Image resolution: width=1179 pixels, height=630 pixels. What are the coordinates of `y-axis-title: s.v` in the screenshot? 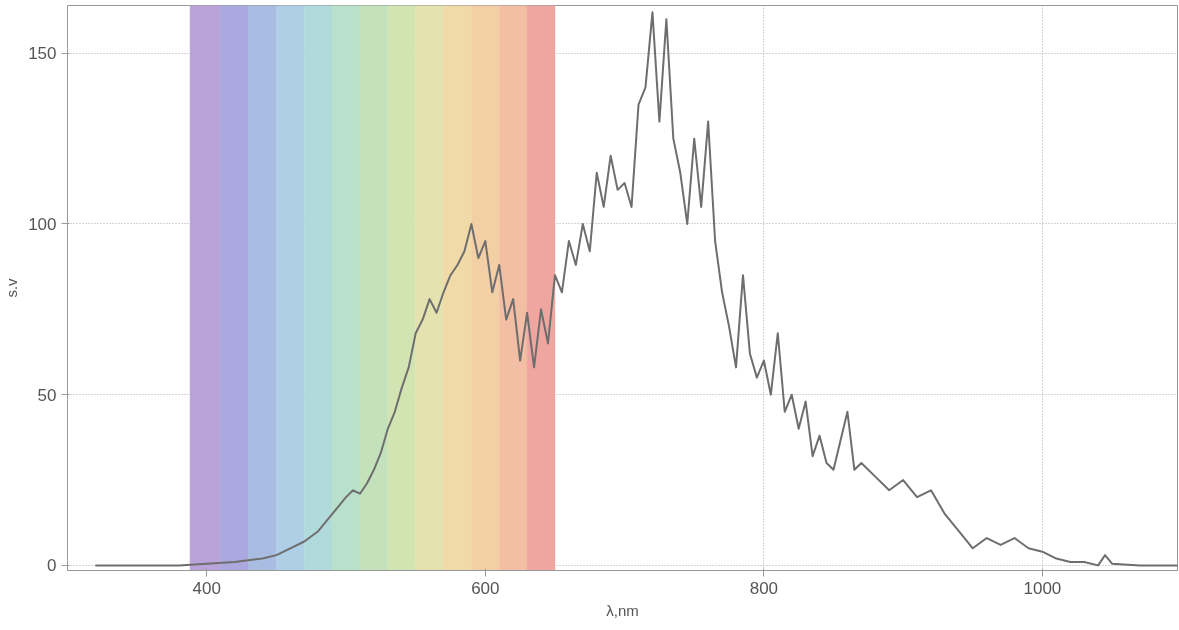 It's located at (12, 287).